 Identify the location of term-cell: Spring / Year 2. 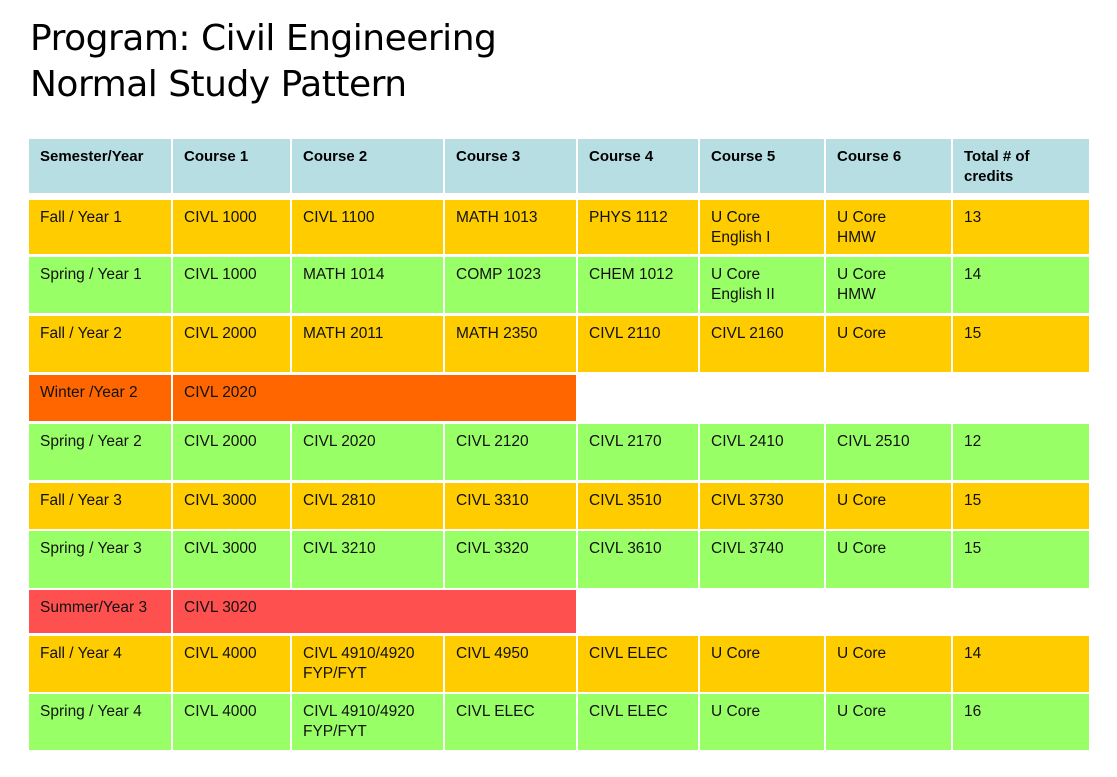
(100, 452).